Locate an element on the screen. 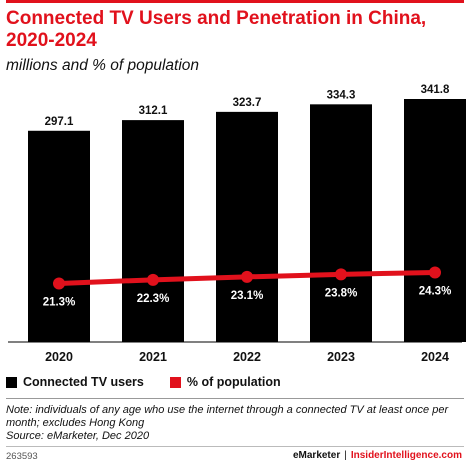 The height and width of the screenshot is (466, 470). x-tick-2021: 2021 is located at coordinates (153, 357).